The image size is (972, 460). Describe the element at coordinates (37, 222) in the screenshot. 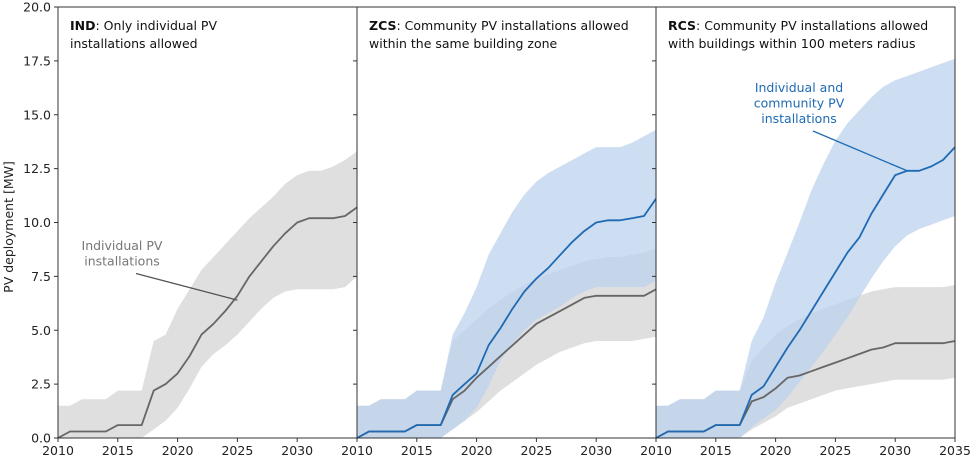

I see `y-tick-label: 10.0` at that location.